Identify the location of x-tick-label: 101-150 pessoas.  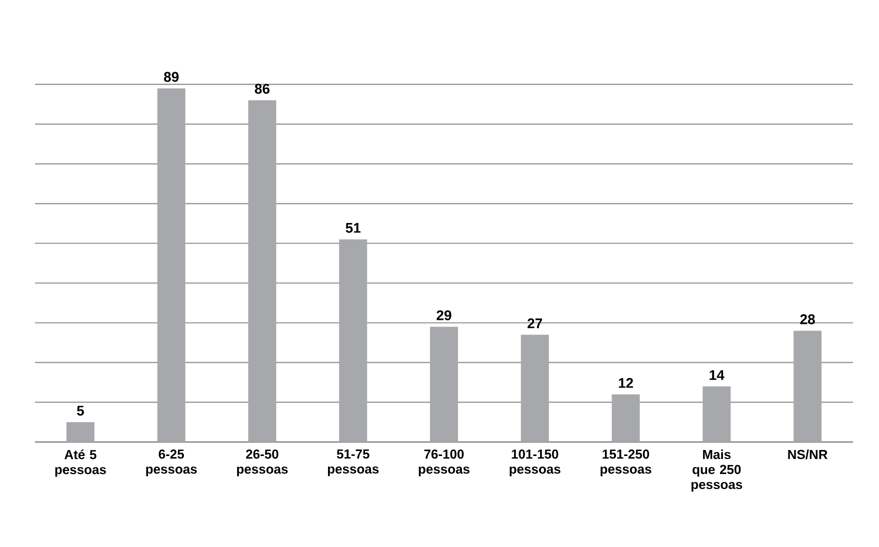
(535, 463).